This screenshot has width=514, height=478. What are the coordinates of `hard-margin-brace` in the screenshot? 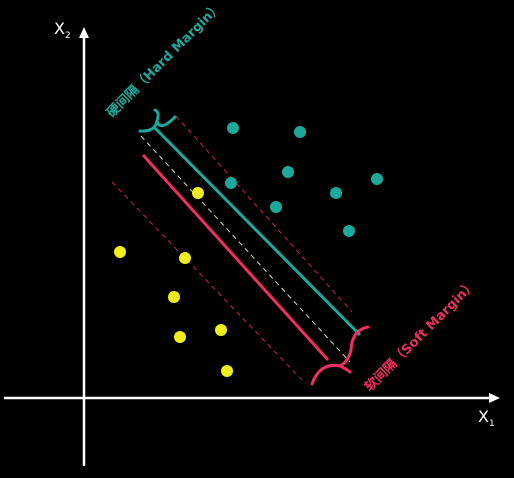 It's located at (157, 120).